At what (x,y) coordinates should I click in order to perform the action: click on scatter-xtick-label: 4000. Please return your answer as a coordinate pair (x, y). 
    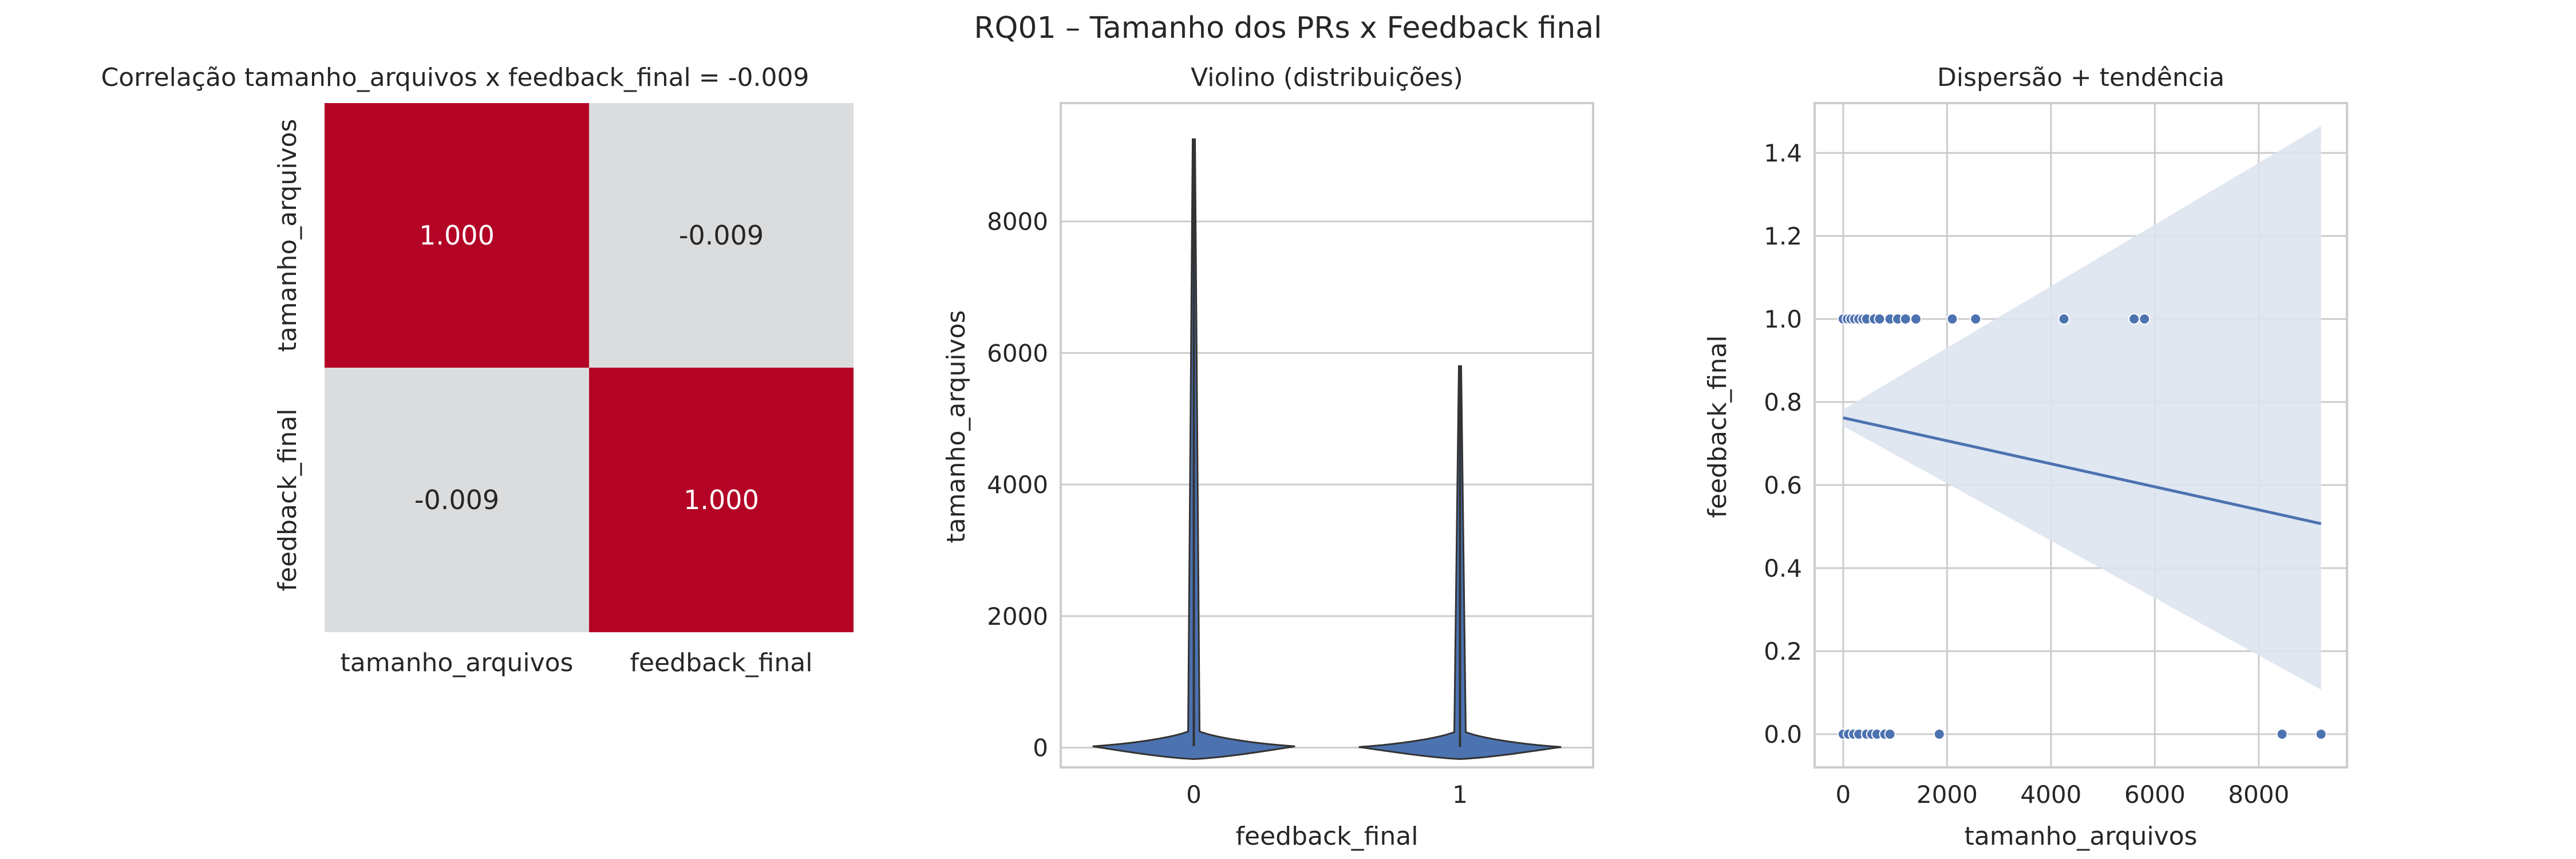
    Looking at the image, I should click on (2050, 795).